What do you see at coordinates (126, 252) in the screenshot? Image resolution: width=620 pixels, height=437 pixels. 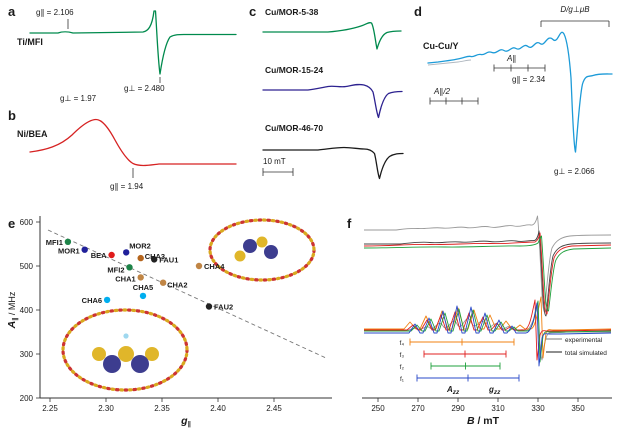 I see `scatter-point-MOR2` at bounding box center [126, 252].